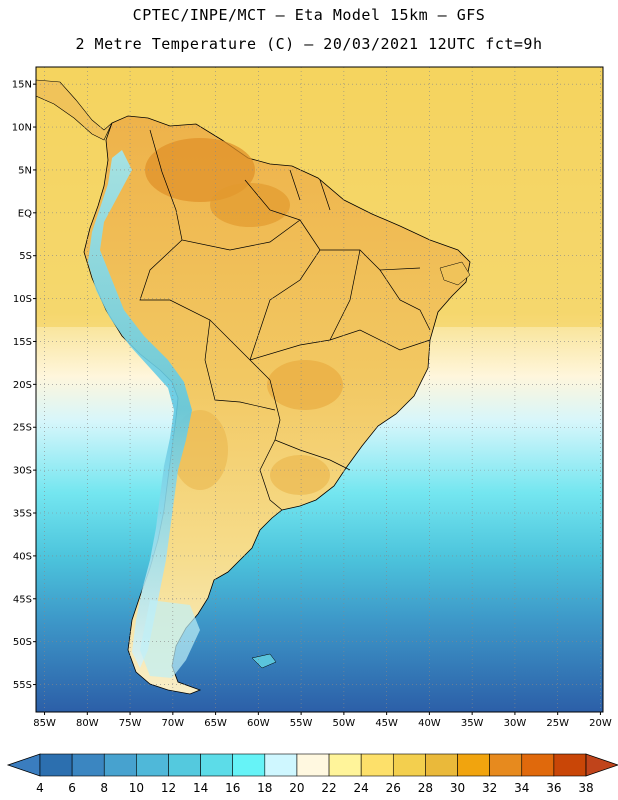 This screenshot has height=800, width=618. Describe the element at coordinates (200, 788) in the screenshot. I see `colorbar-label: 14` at that location.